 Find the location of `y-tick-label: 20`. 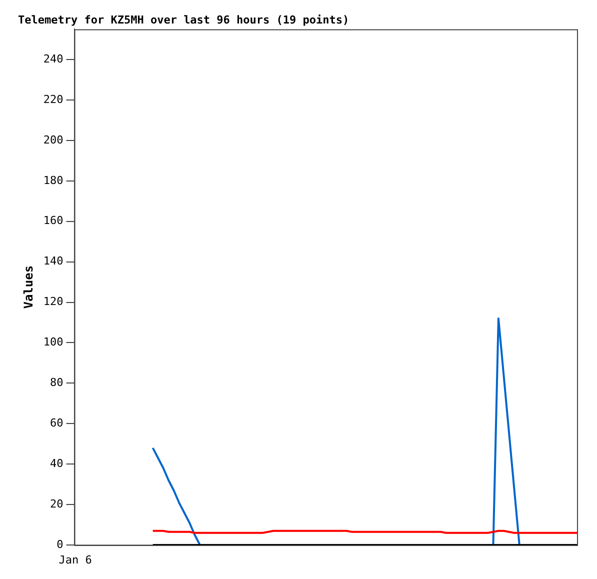

y-tick-label: 20 is located at coordinates (57, 503).